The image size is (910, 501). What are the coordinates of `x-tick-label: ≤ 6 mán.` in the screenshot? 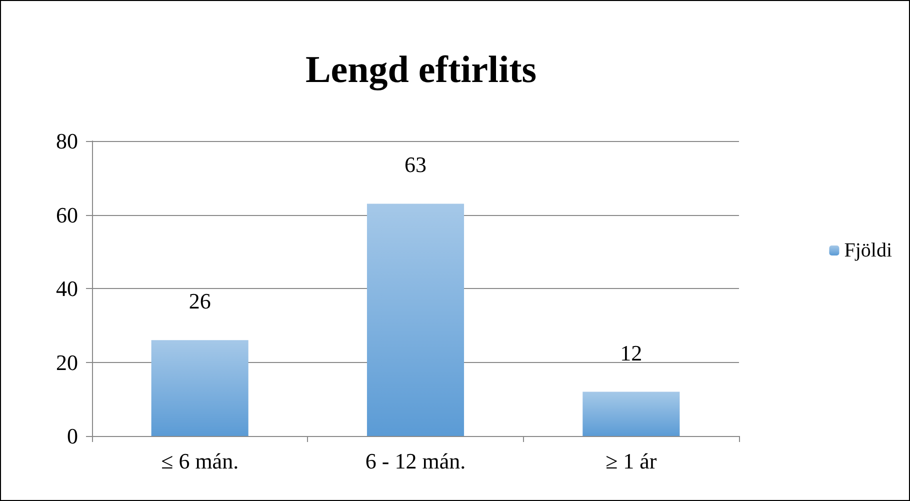 It's located at (200, 461).